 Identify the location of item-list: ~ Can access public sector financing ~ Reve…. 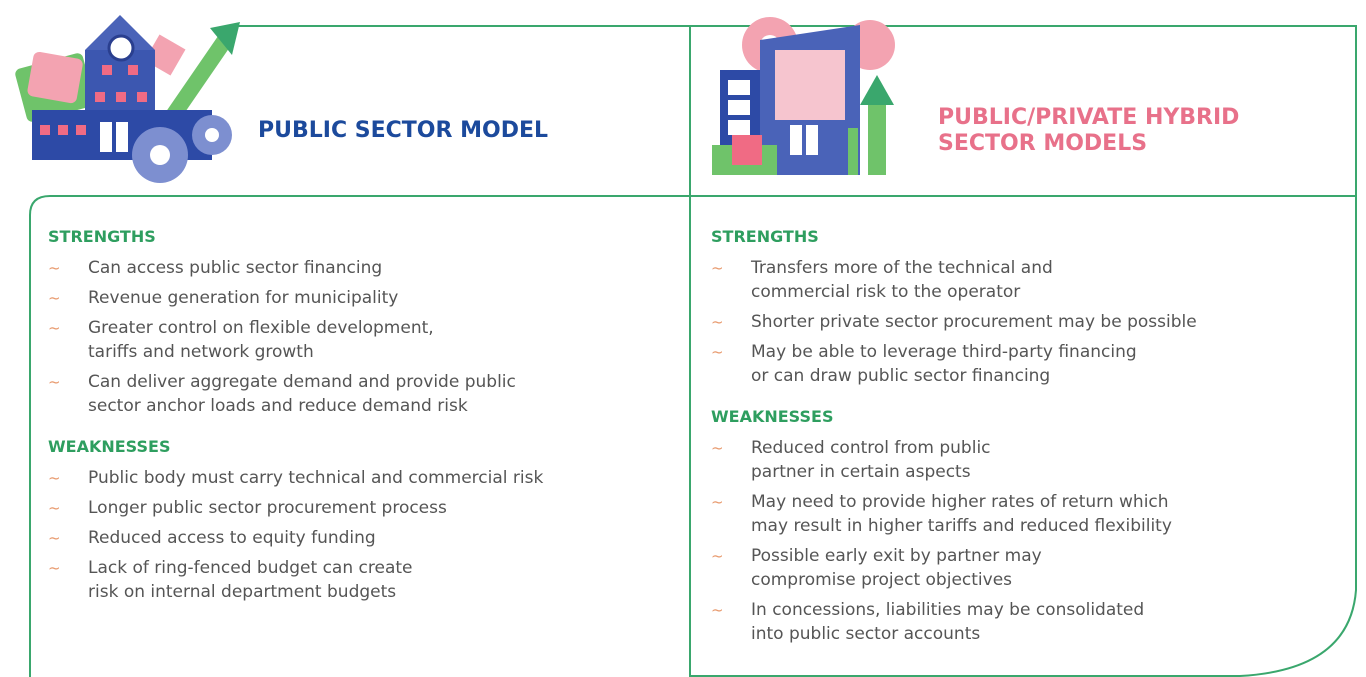
(363, 337).